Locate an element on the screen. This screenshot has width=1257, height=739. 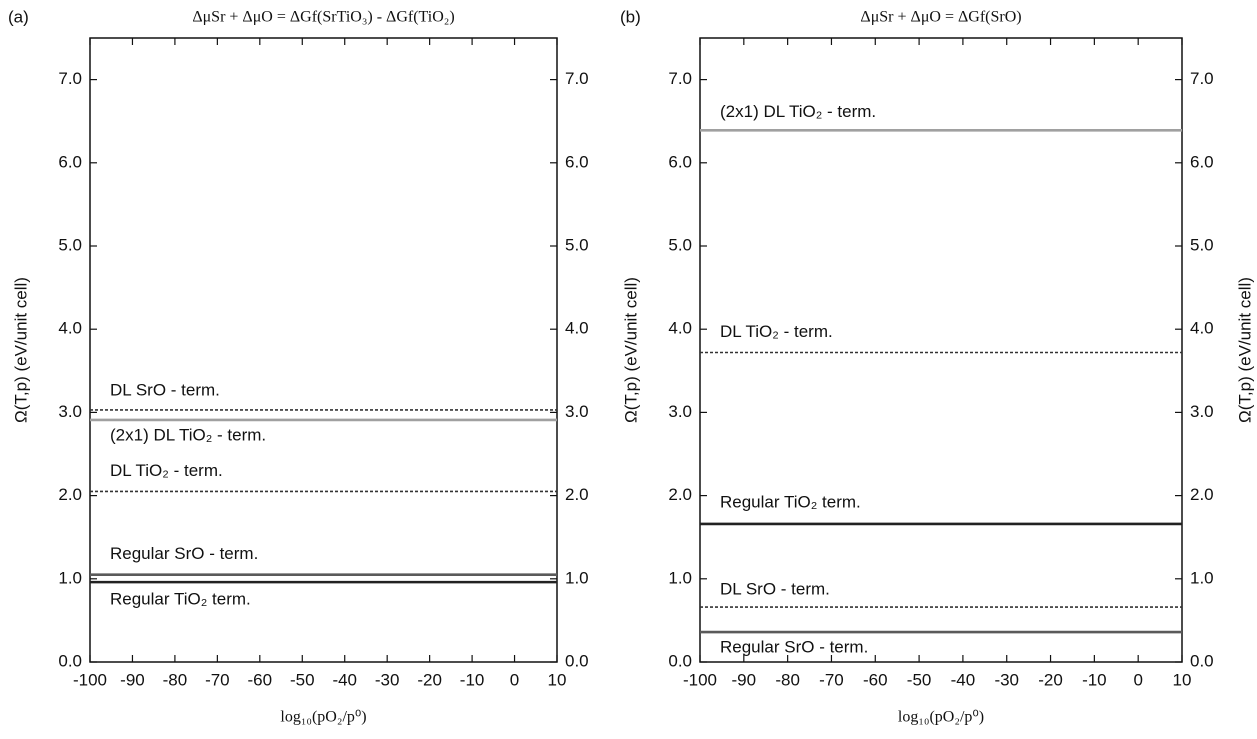
chart-title: ΔμSr + ΔμO = ΔGf(SrTiO₃) - ΔGf(TiO₂) is located at coordinates (323, 17).